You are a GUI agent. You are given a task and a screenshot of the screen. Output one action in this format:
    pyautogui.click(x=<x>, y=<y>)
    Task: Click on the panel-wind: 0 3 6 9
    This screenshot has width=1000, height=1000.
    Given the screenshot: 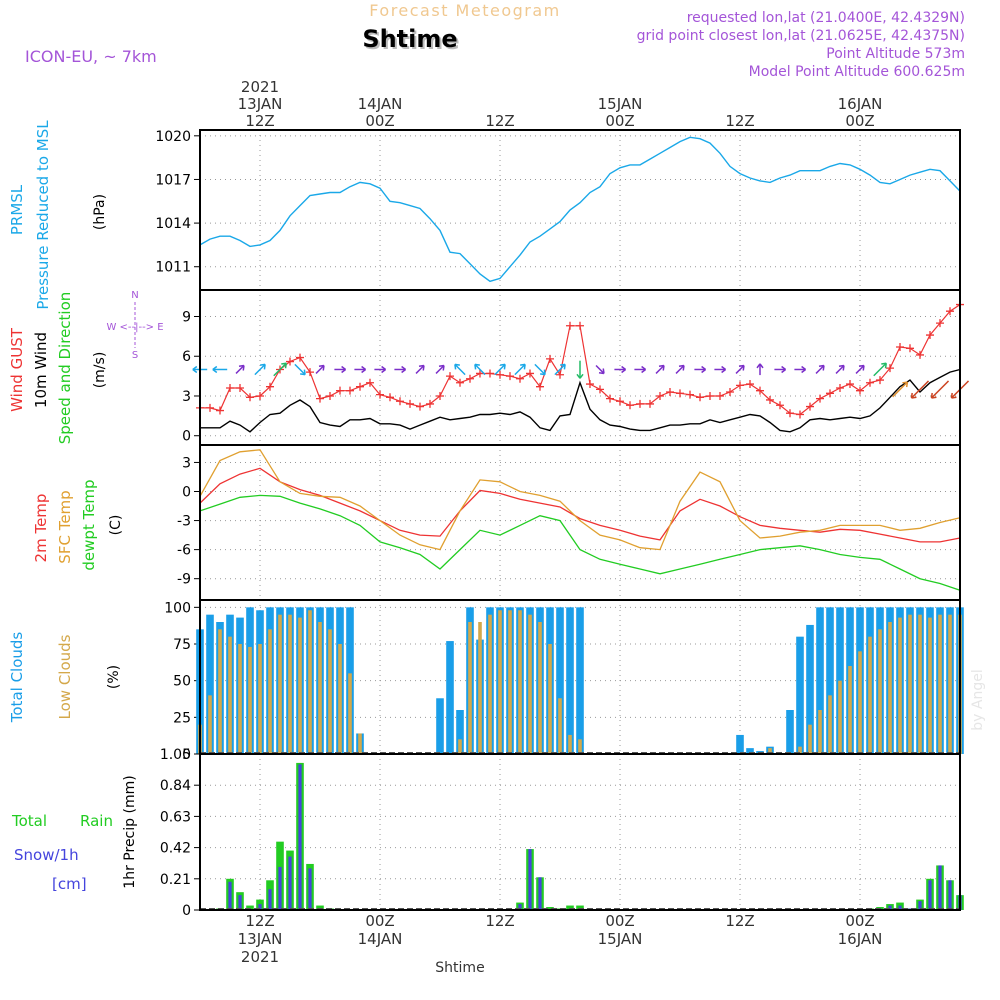 What is the action you would take?
    pyautogui.click(x=576, y=367)
    